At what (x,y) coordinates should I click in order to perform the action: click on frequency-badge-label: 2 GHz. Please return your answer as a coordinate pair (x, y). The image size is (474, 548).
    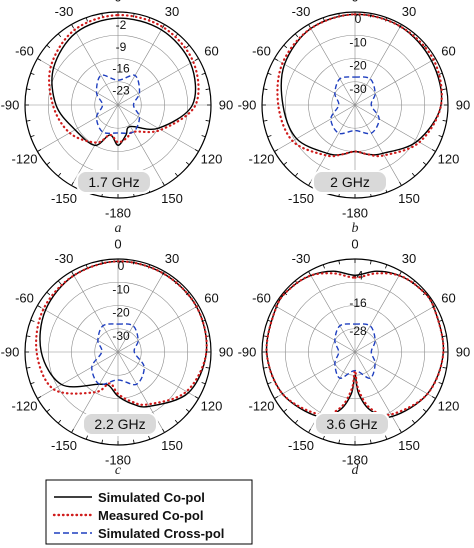
    Looking at the image, I should click on (350, 182).